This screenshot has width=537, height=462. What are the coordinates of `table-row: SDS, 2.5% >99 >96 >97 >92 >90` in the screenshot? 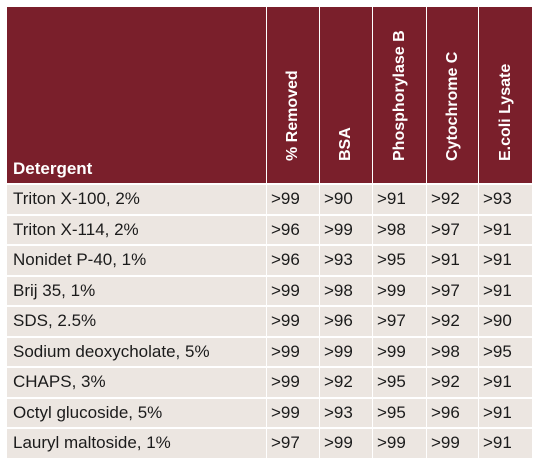 It's located at (269, 321).